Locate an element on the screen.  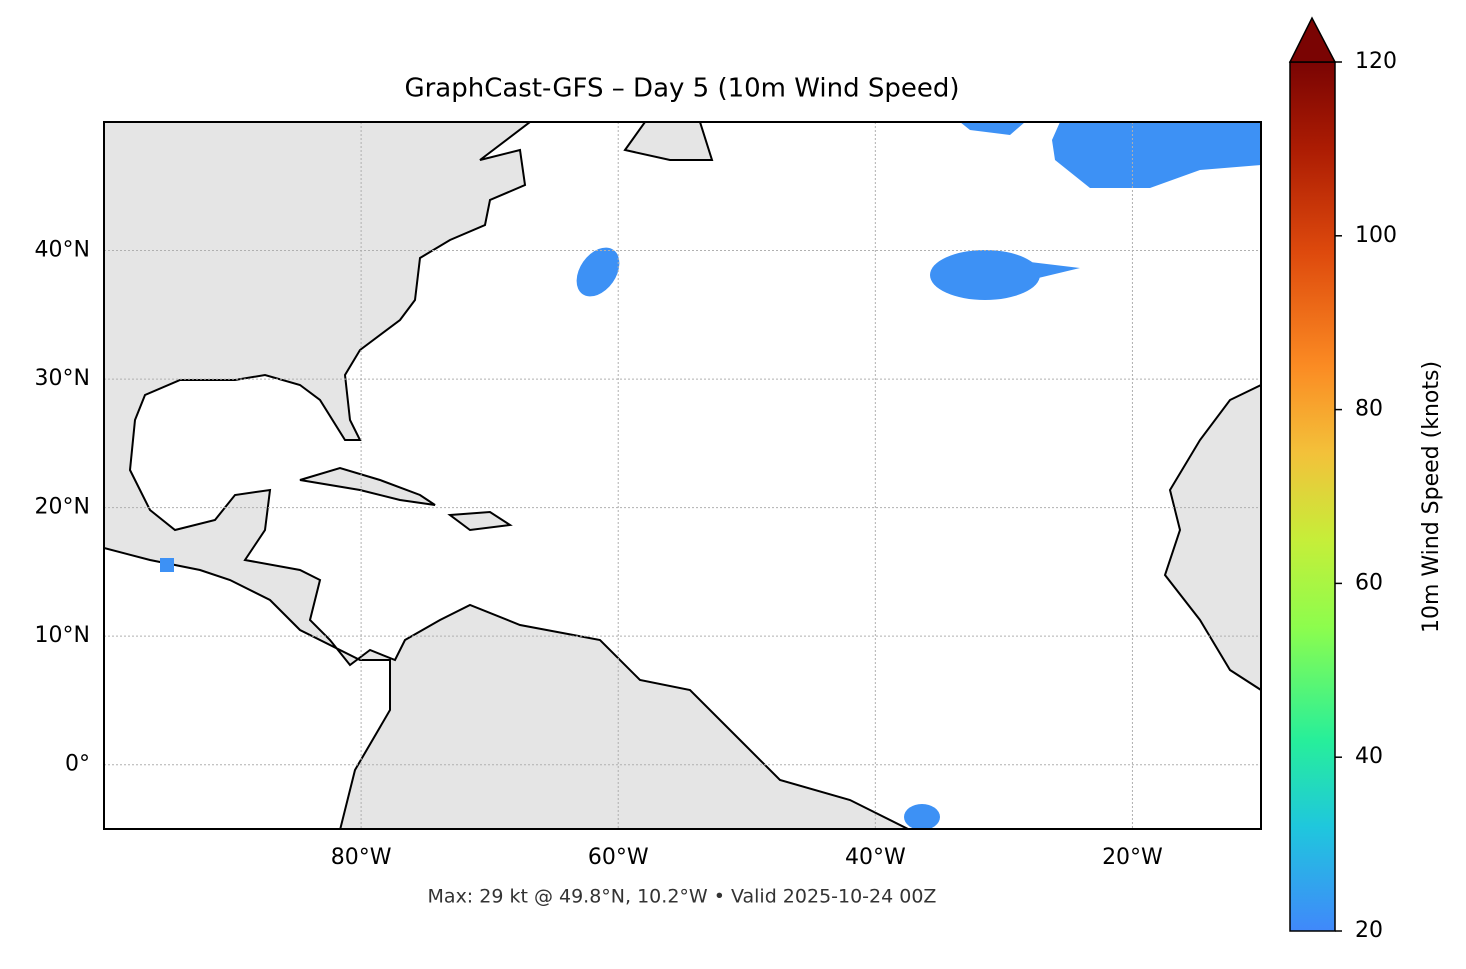
colorbar is located at coordinates (1312, 496).